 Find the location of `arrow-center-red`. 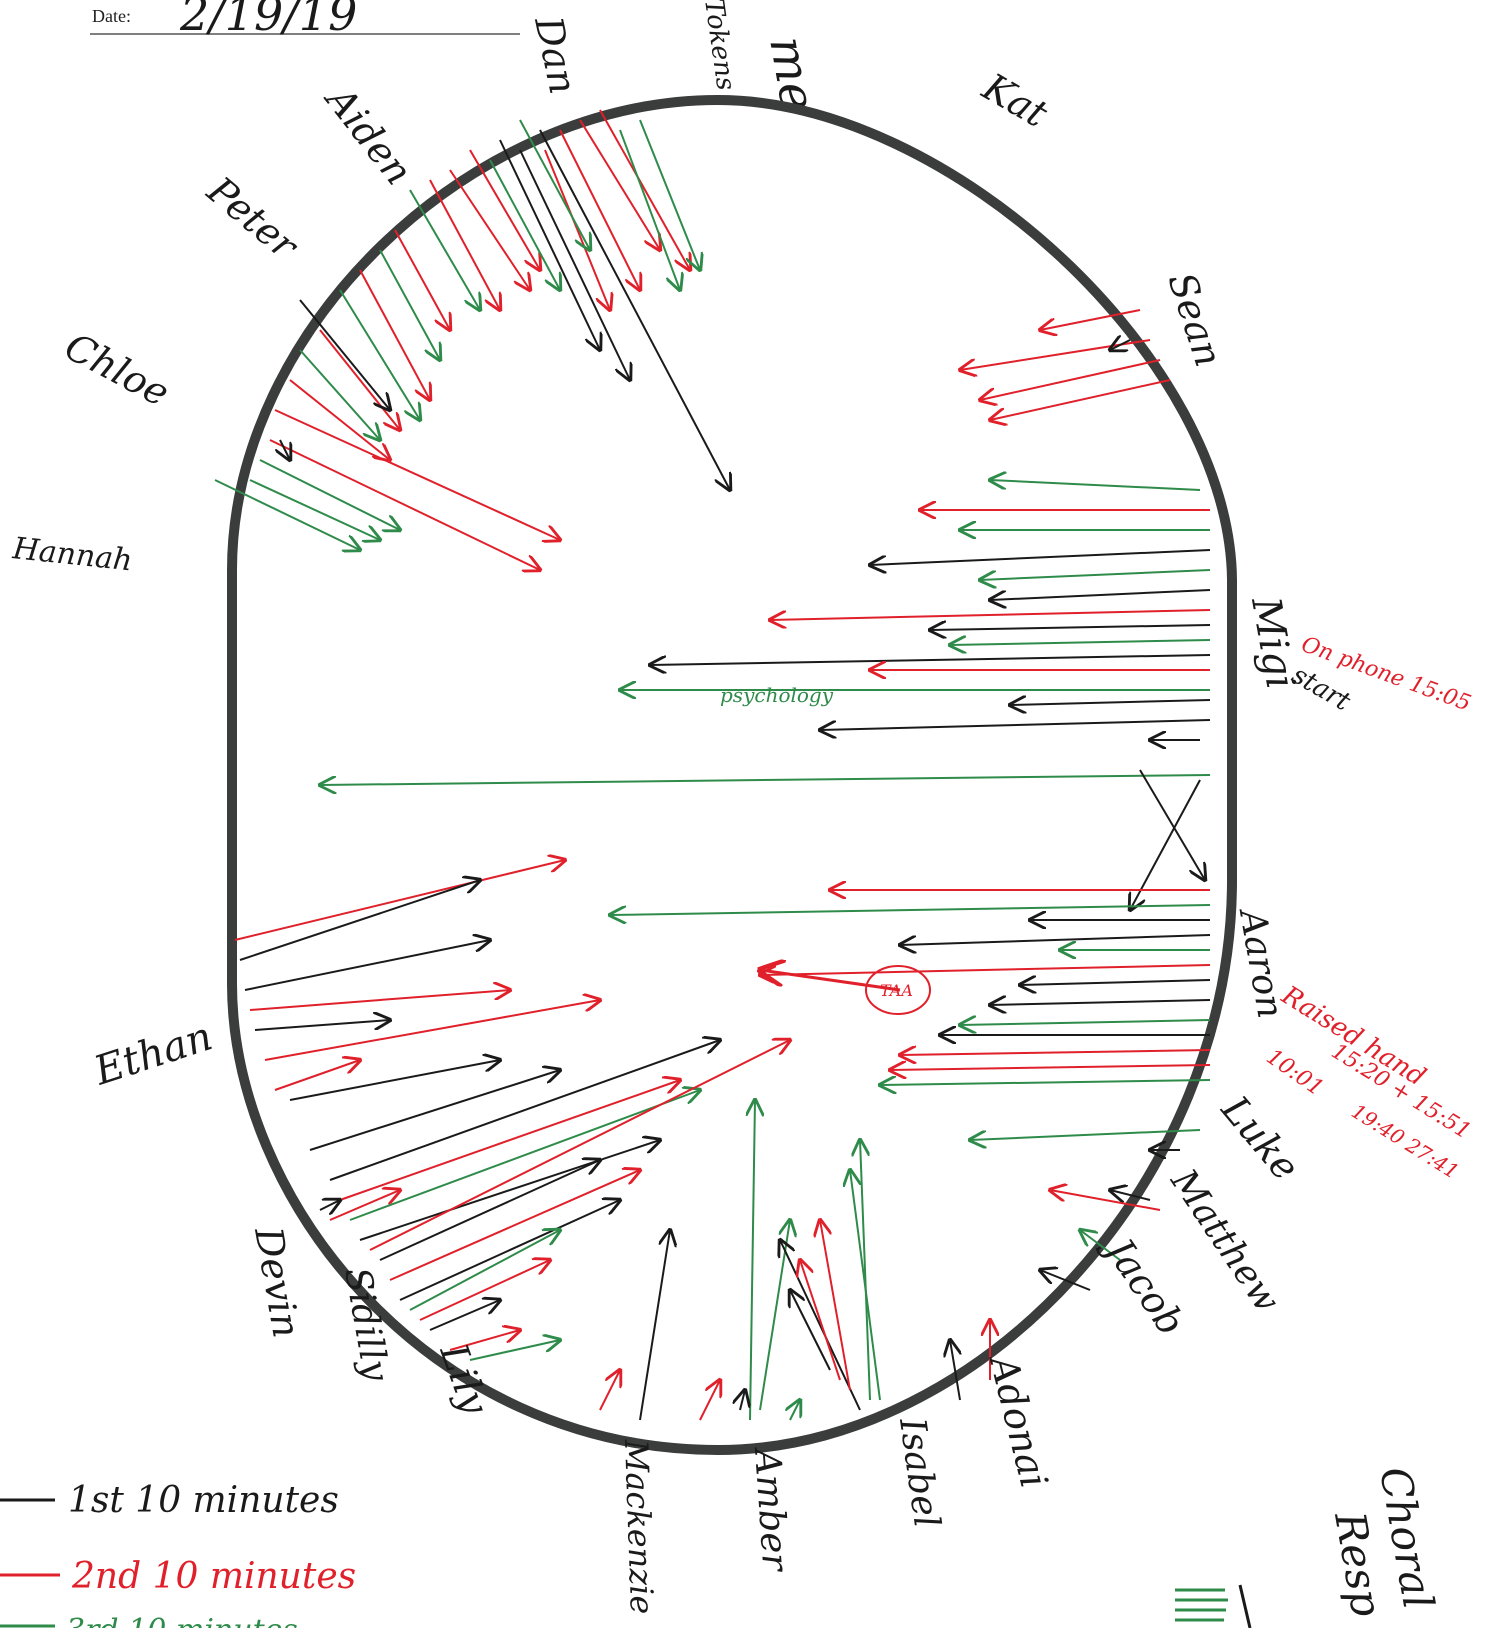

arrow-center-red is located at coordinates (830, 981).